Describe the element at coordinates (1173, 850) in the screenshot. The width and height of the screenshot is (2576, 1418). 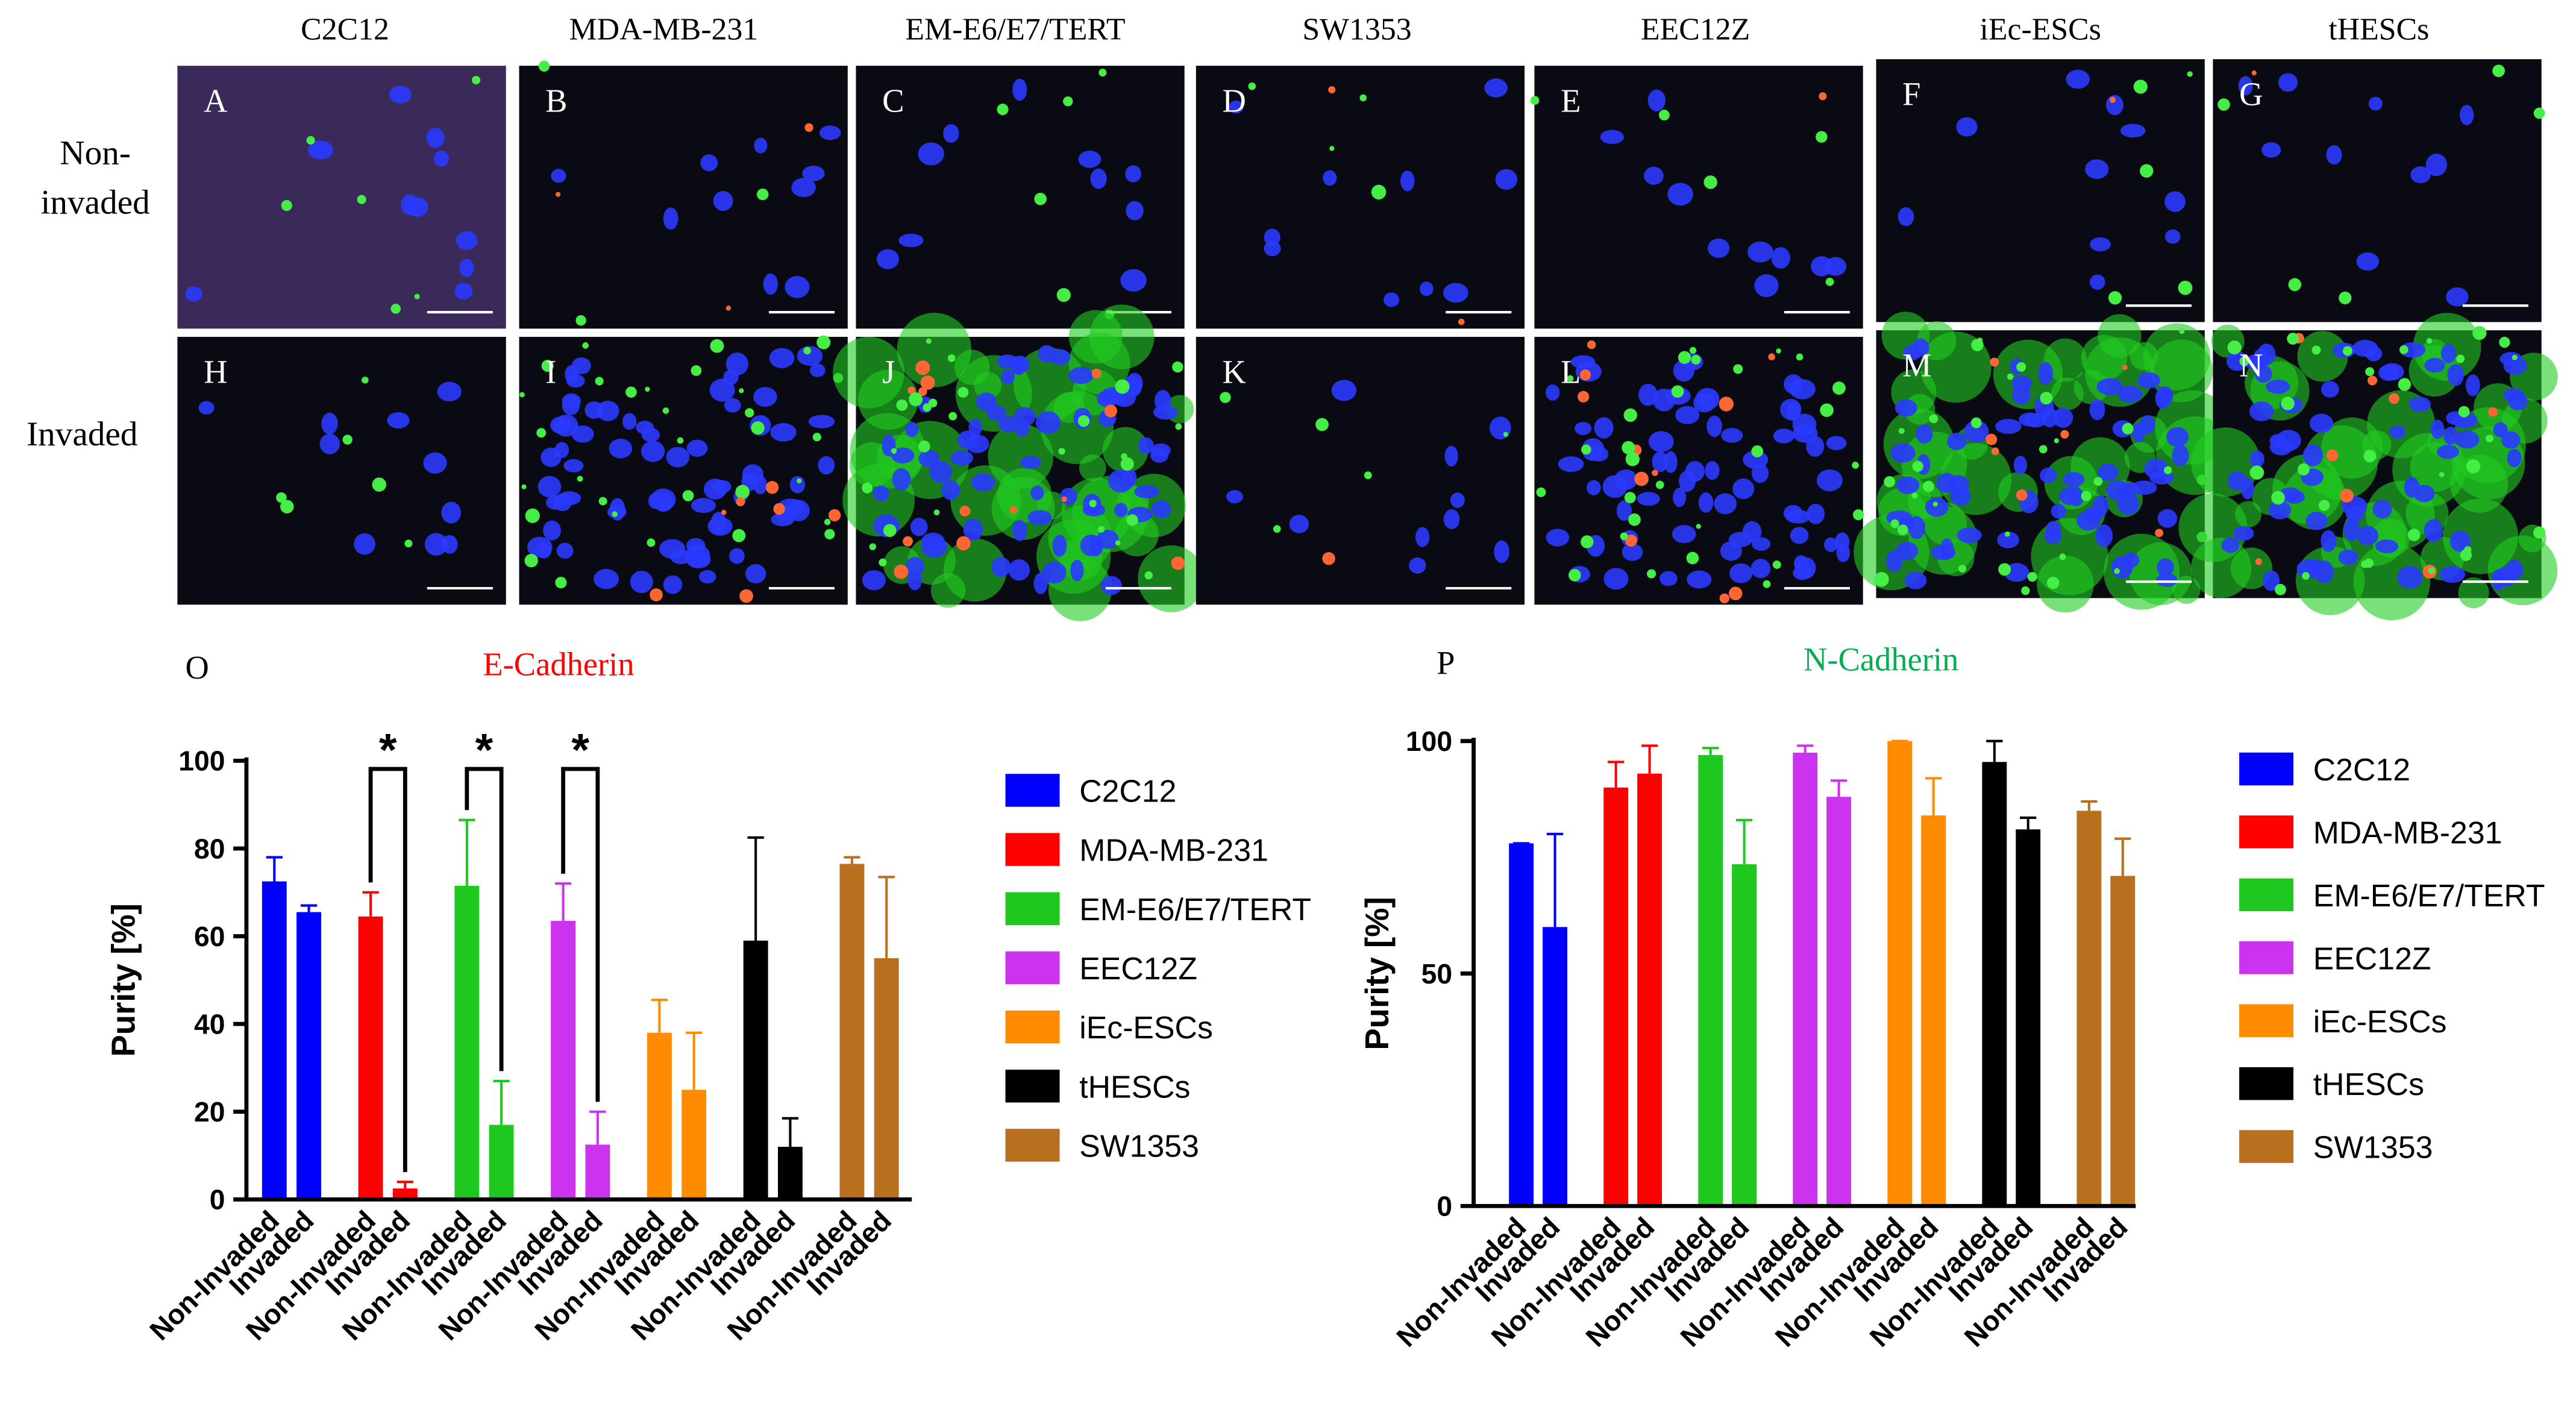
I see `legend-label: MDA-MB-231` at that location.